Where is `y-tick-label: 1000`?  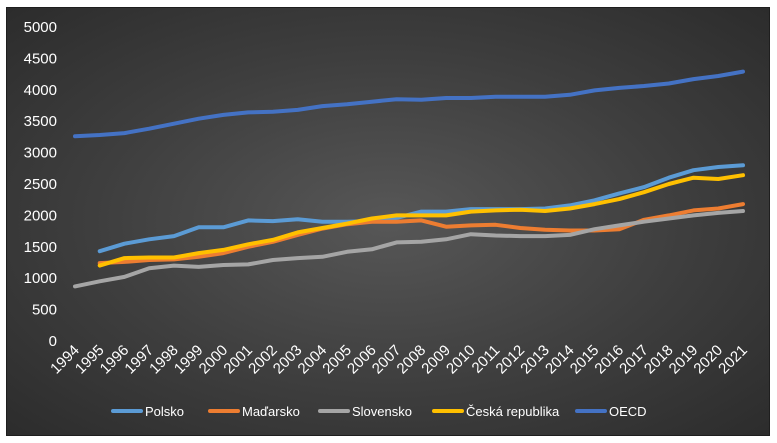
y-tick-label: 1000 is located at coordinates (40, 278).